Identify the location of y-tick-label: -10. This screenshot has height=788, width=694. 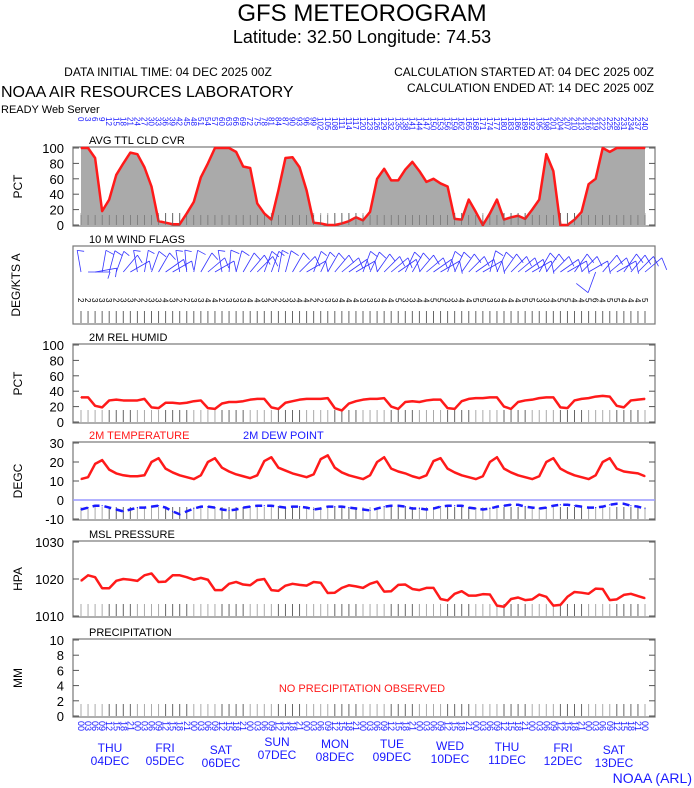
(54, 519).